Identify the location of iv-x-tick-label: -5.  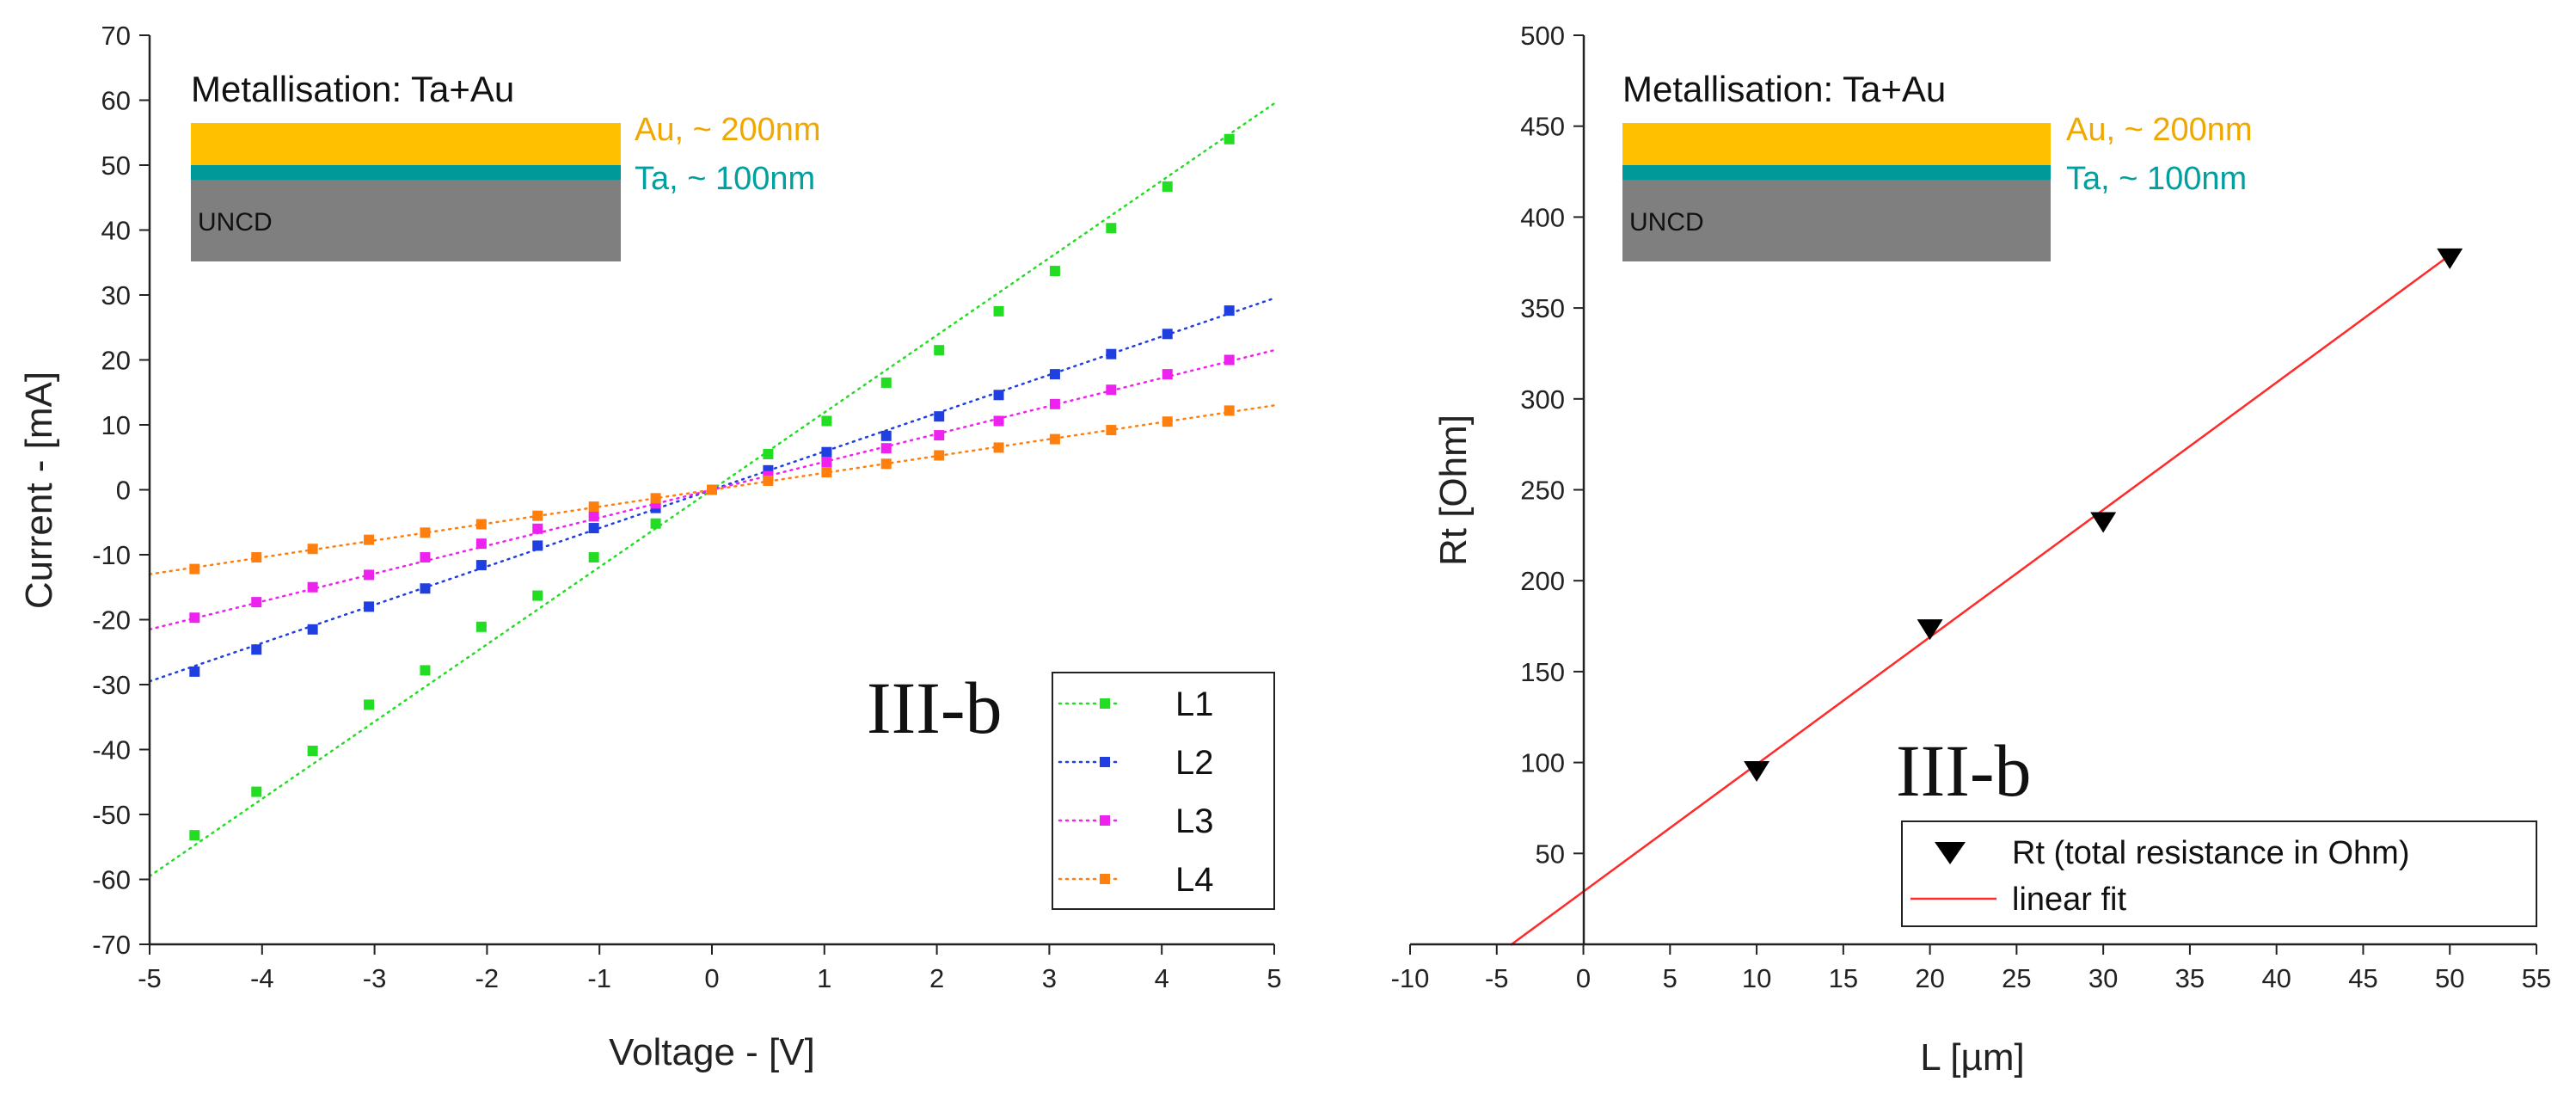
(150, 978).